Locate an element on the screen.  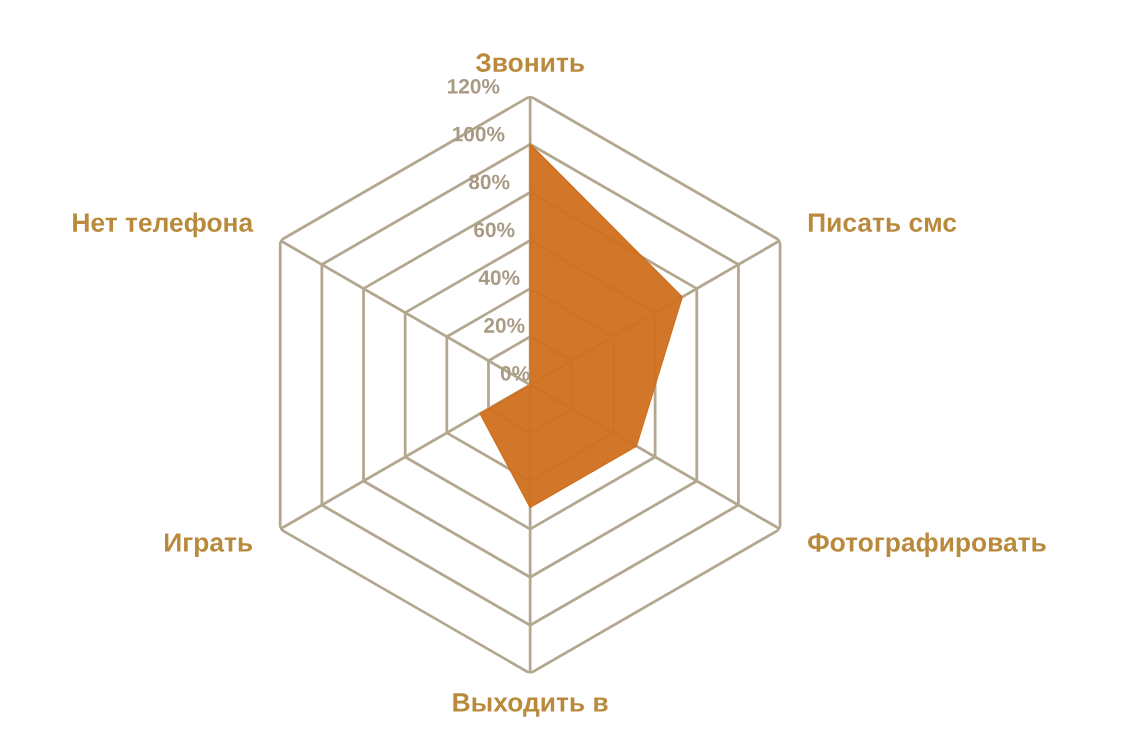
y-tick-label: 120% is located at coordinates (474, 86).